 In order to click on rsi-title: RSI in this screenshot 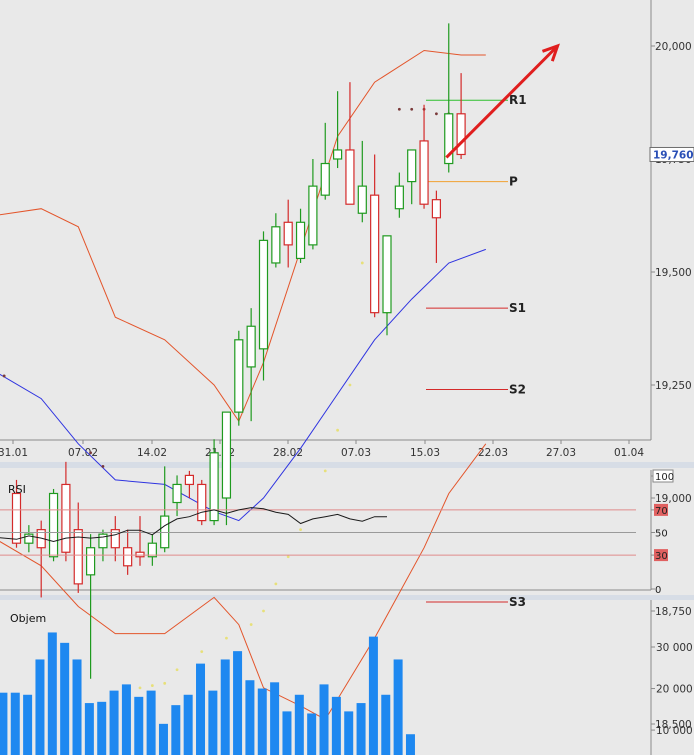, I will do `click(17, 489)`.